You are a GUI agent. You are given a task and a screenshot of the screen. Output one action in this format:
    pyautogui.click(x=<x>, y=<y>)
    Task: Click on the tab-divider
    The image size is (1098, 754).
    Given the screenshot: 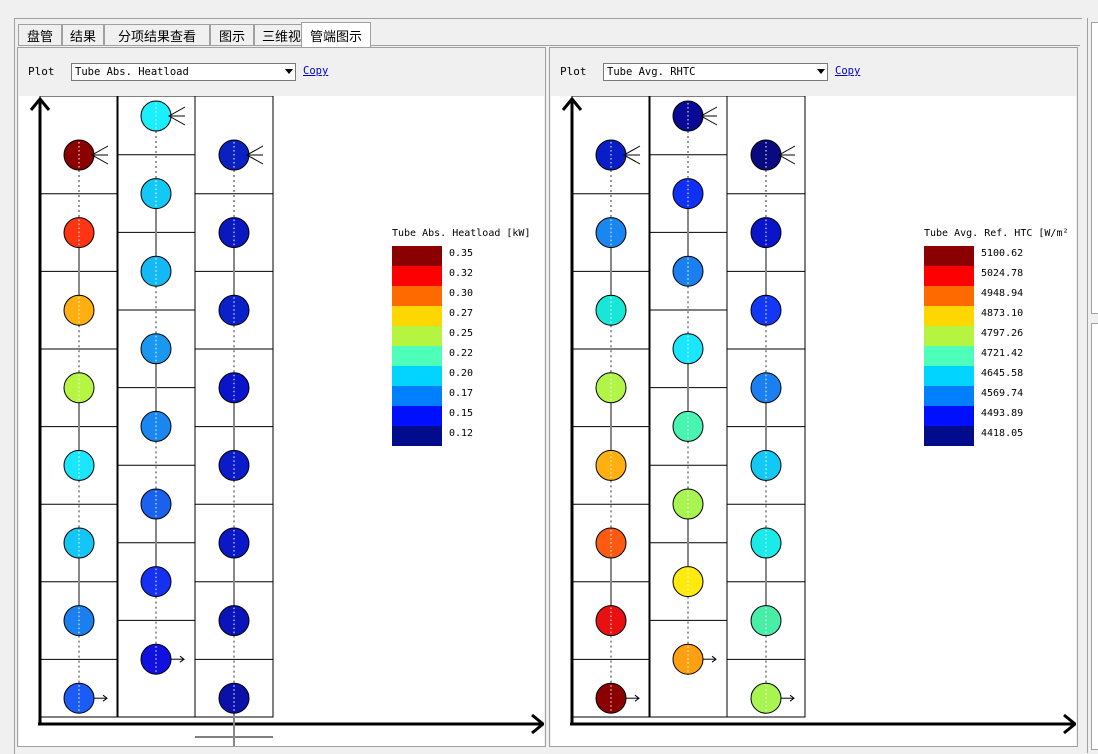 What is the action you would take?
    pyautogui.click(x=549, y=45)
    